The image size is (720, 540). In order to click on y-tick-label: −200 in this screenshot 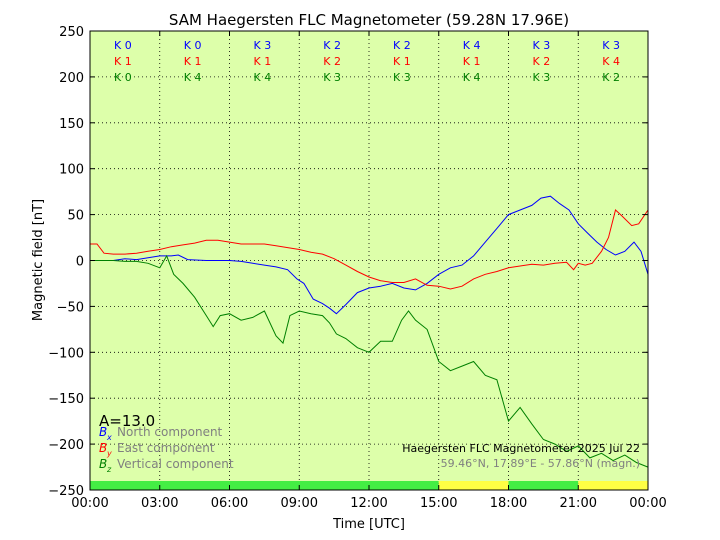, I will do `click(66, 445)`.